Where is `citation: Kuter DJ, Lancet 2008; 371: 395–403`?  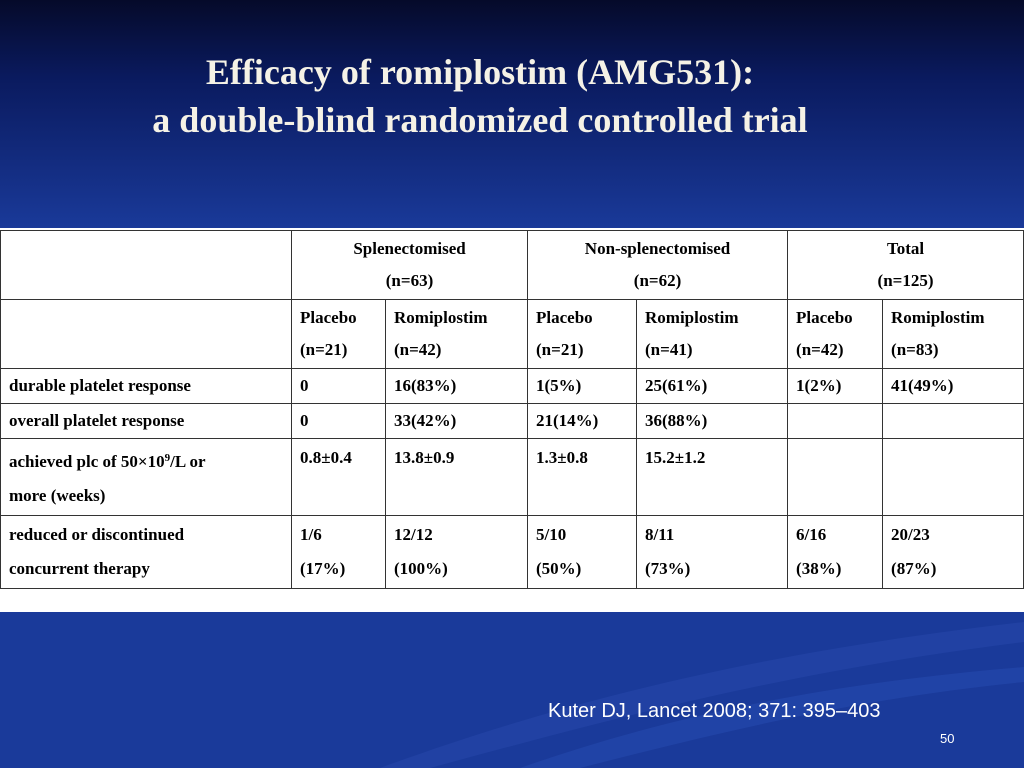
citation: Kuter DJ, Lancet 2008; 371: 395–403 is located at coordinates (714, 711).